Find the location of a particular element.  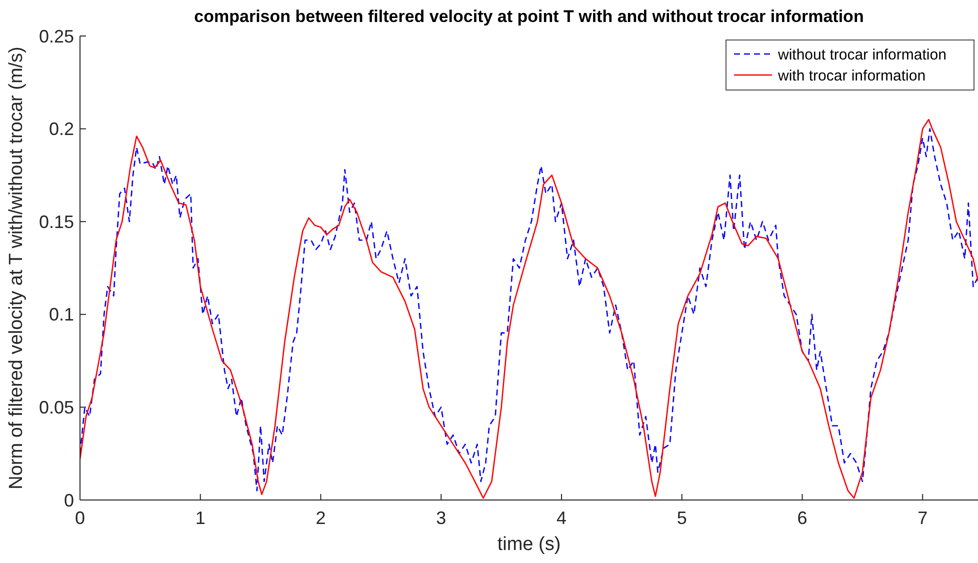

y-tick-label: 0.05 is located at coordinates (56, 408).